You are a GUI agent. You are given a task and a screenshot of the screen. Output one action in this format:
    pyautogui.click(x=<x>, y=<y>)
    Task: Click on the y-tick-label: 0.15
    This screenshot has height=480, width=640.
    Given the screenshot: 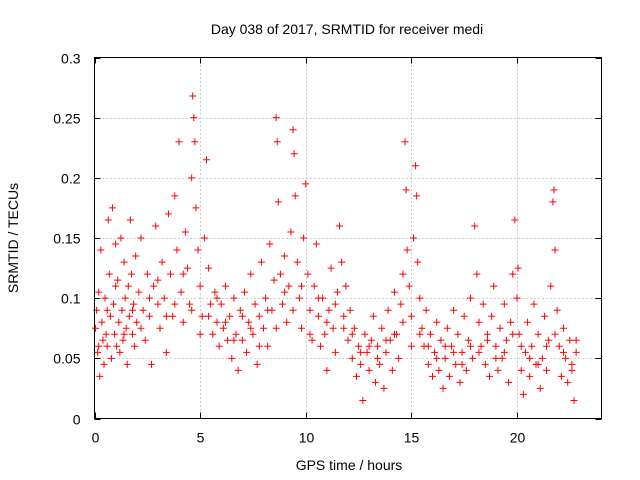 What is the action you would take?
    pyautogui.click(x=66, y=239)
    